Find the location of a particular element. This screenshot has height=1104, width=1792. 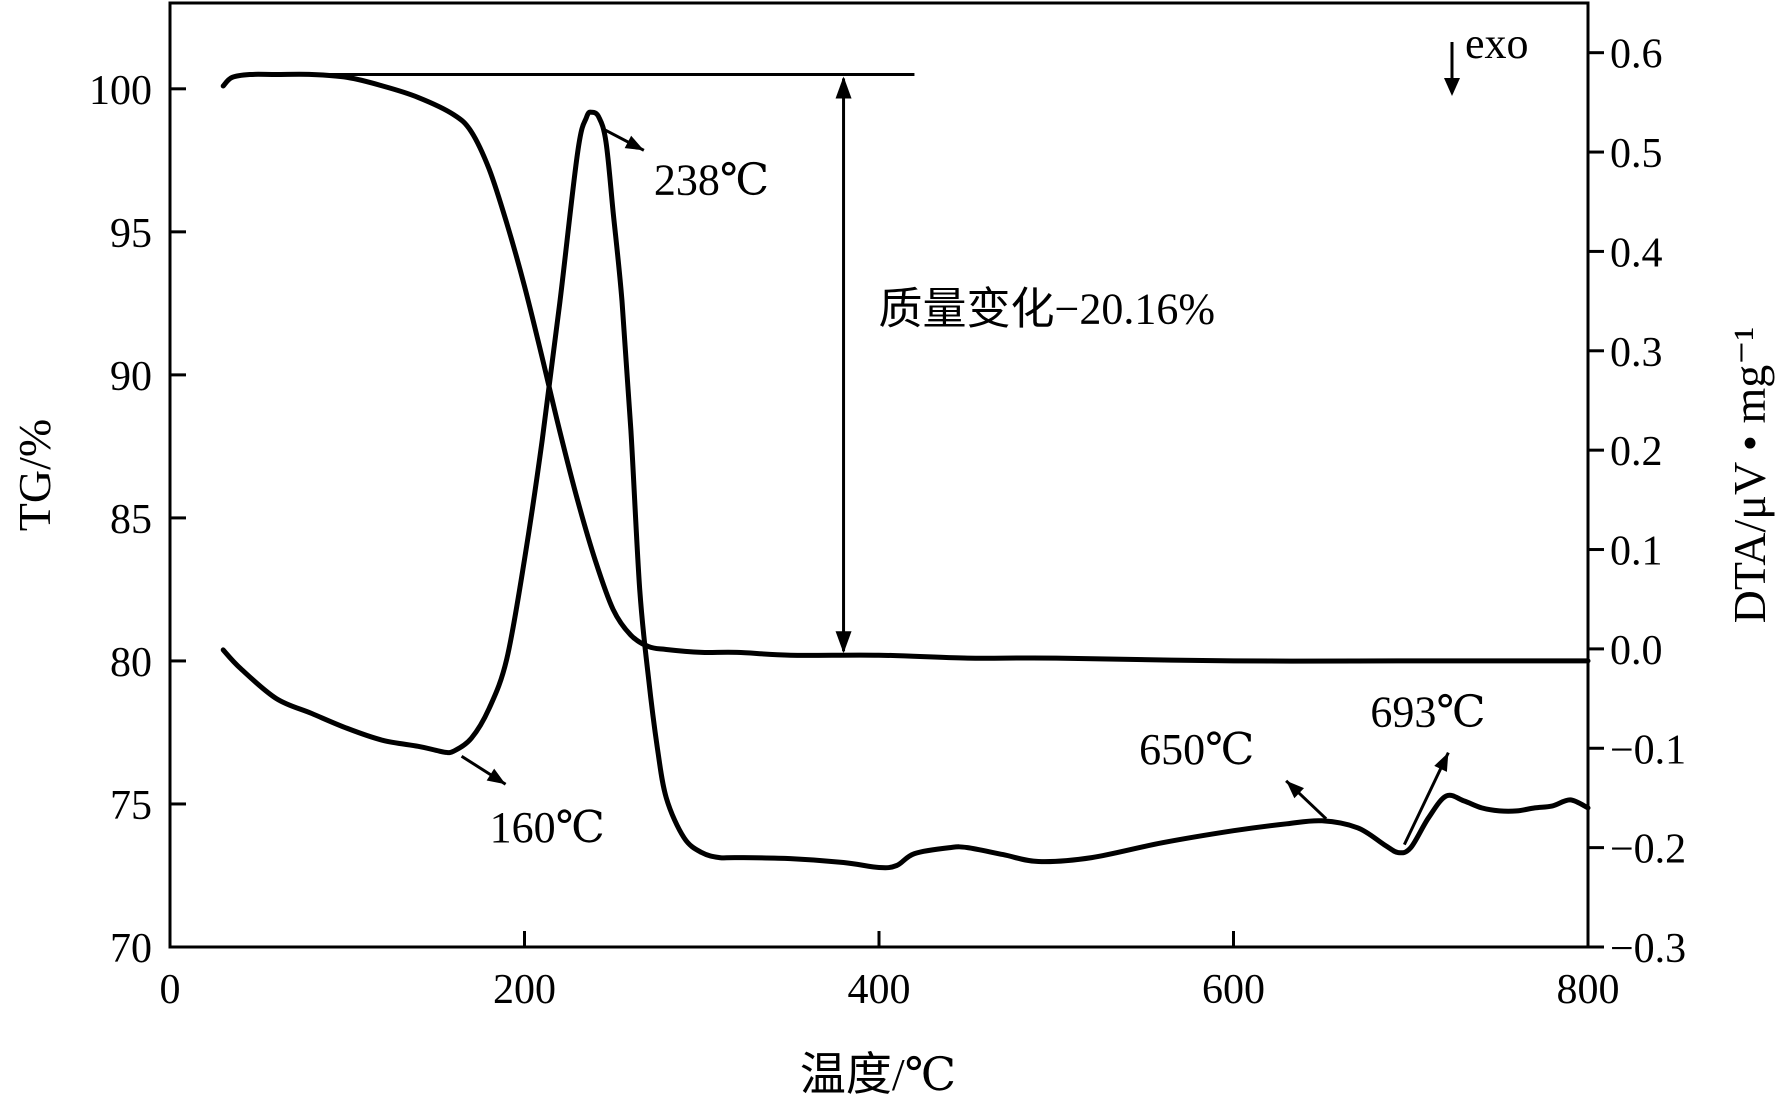

left-y-axis-title: TG/% is located at coordinates (34, 475).